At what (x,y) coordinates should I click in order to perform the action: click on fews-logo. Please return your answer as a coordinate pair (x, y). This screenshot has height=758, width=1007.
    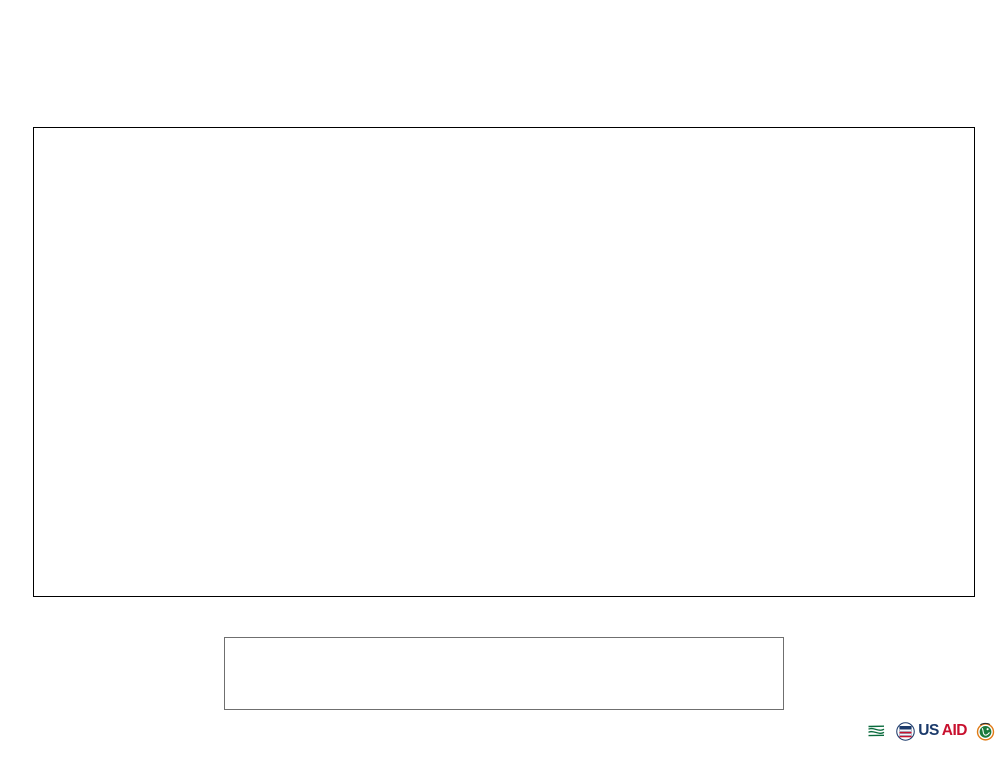
    Looking at the image, I should click on (987, 731).